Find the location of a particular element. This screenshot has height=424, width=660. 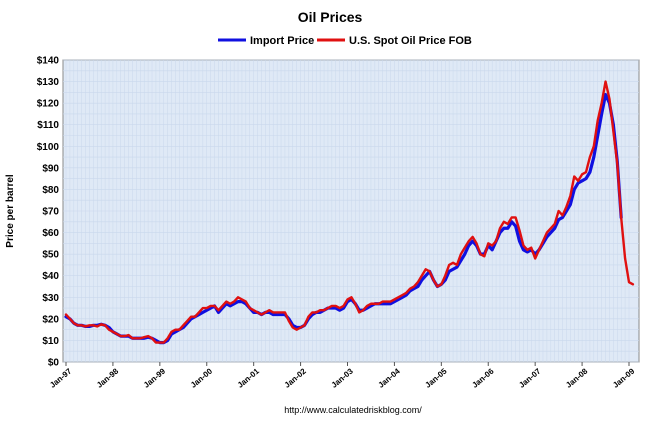

legend-label-spot: U.S. Spot Oil Price FOB is located at coordinates (410, 41).